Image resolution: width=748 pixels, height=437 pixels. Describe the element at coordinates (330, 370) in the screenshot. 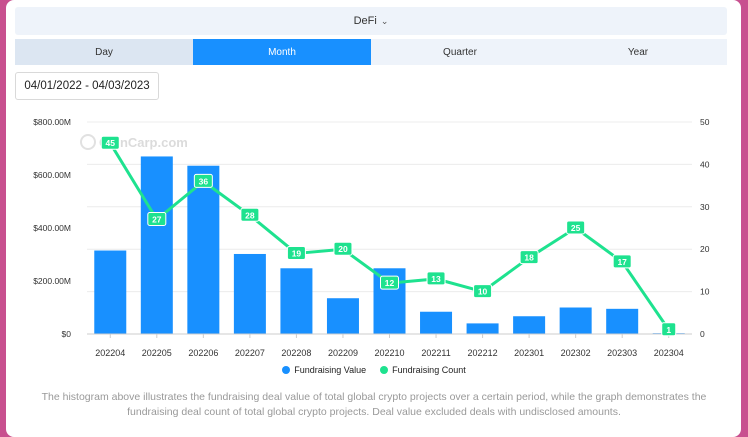

I see `legend-label-value: Fundraising Value` at that location.